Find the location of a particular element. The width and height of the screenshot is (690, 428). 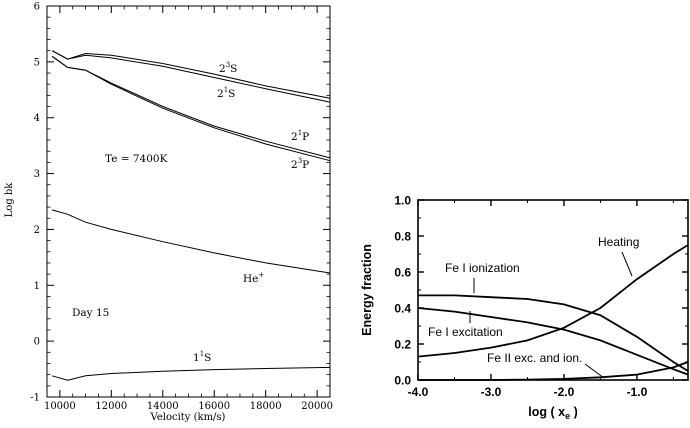

left-y-tick-label: 0 is located at coordinates (37, 342).